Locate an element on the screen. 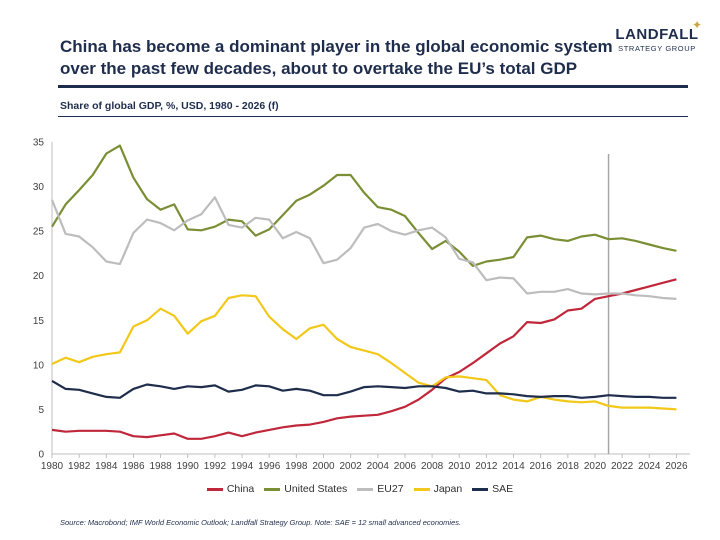 The width and height of the screenshot is (720, 540). x-tick-label: 2018 is located at coordinates (568, 466).